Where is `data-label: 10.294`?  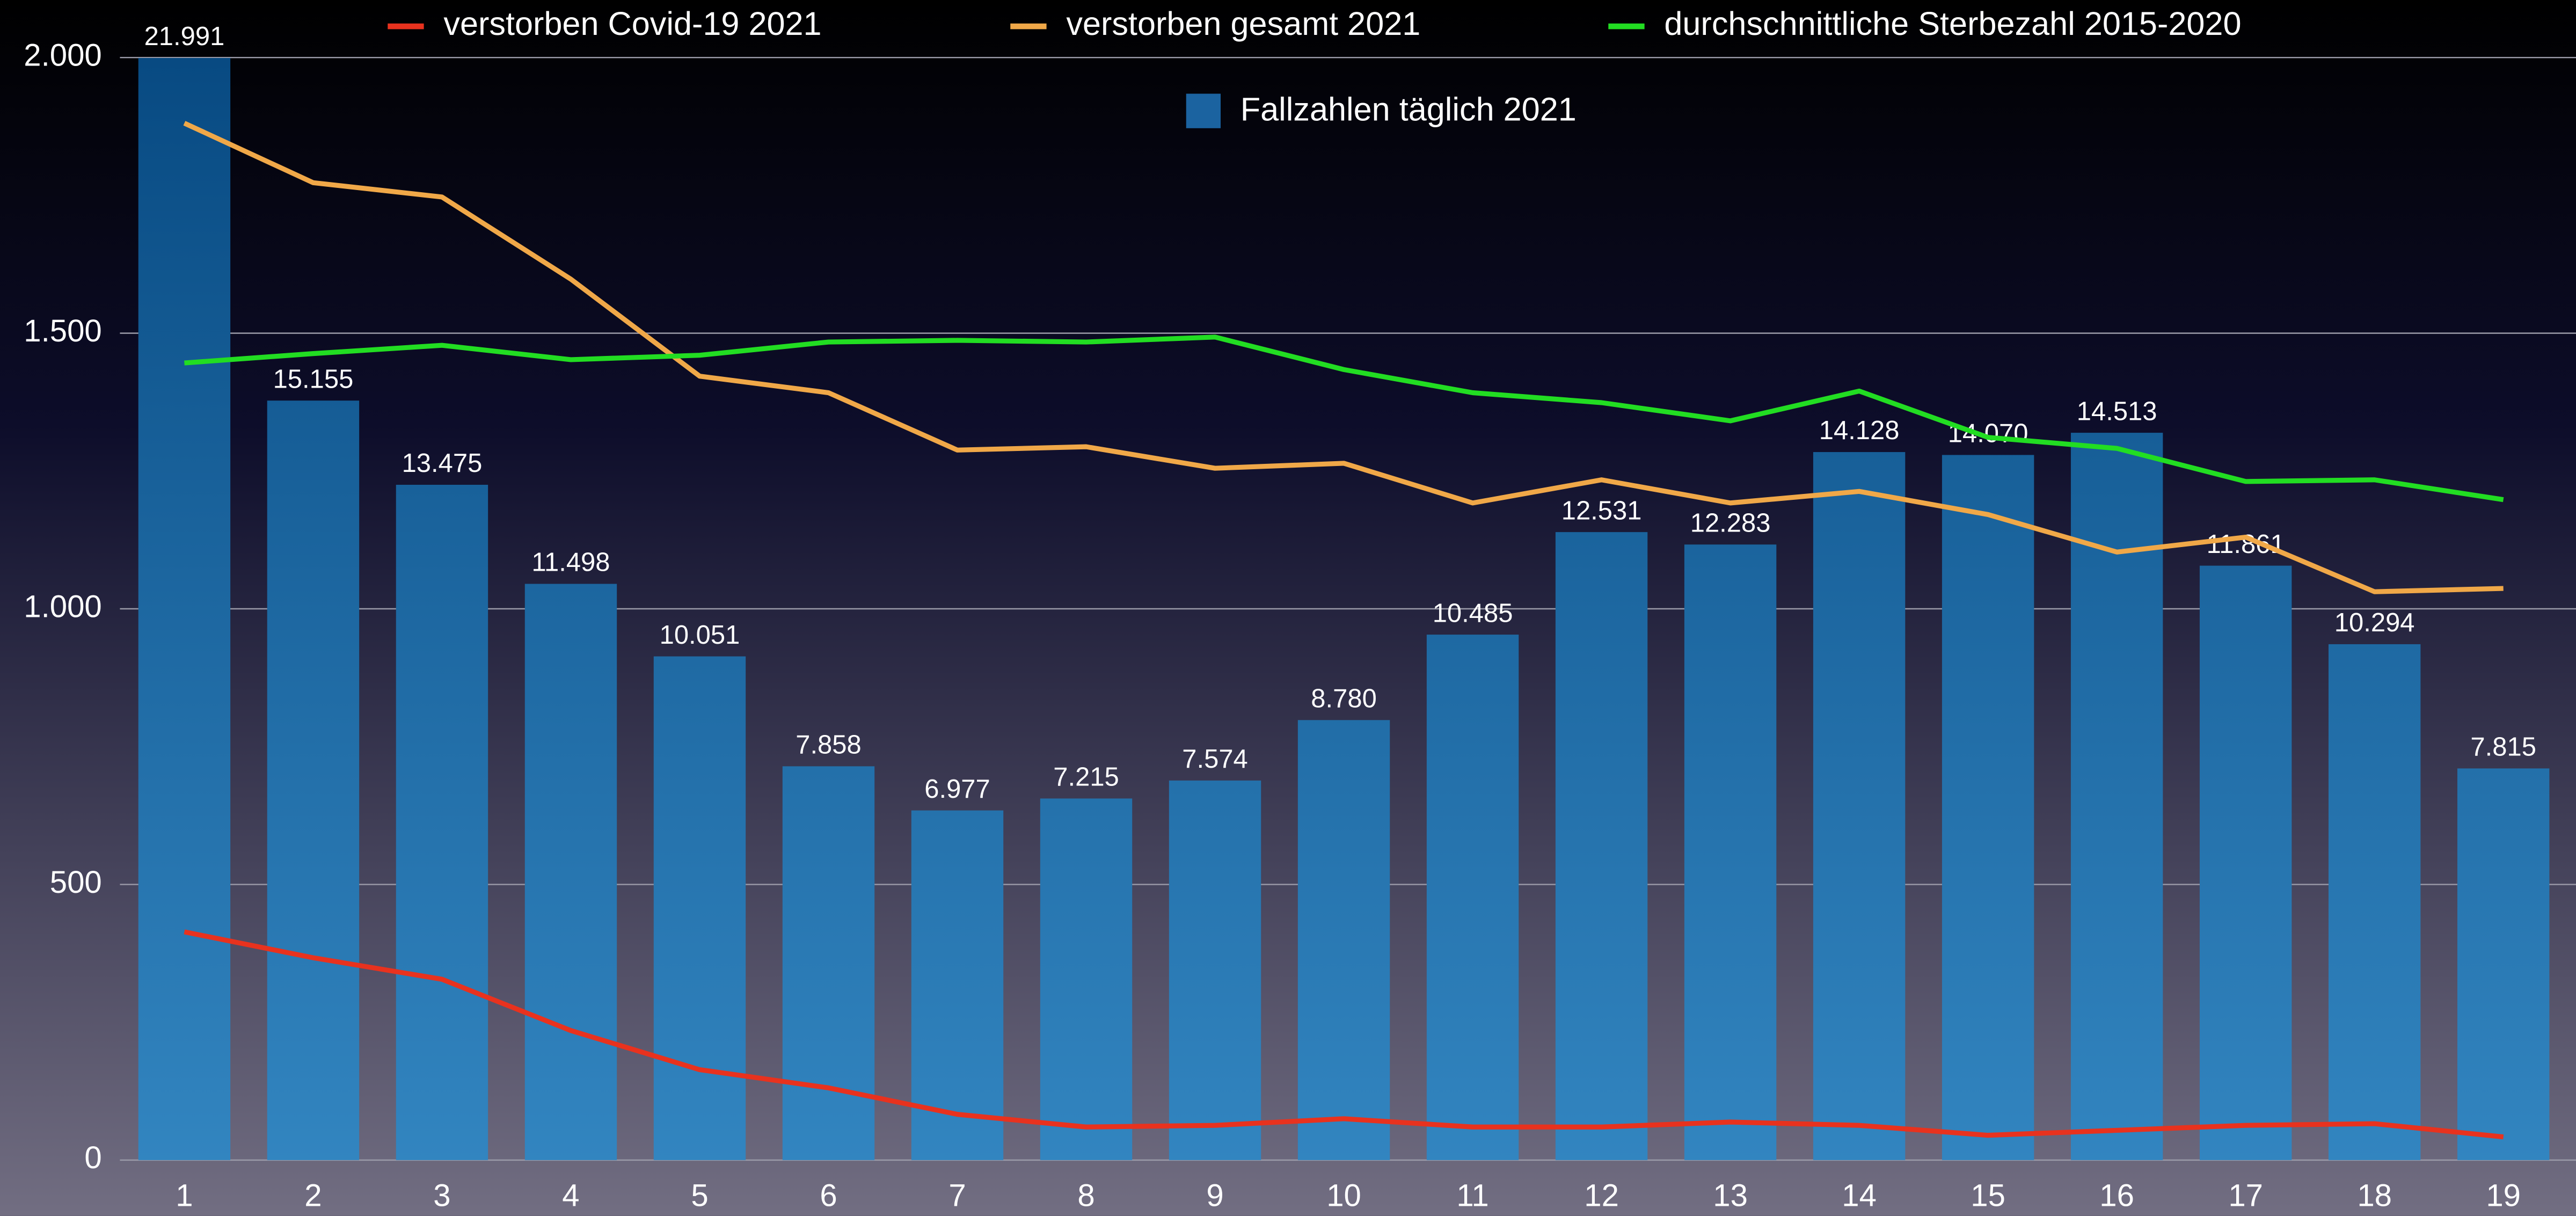 data-label: 10.294 is located at coordinates (2375, 623).